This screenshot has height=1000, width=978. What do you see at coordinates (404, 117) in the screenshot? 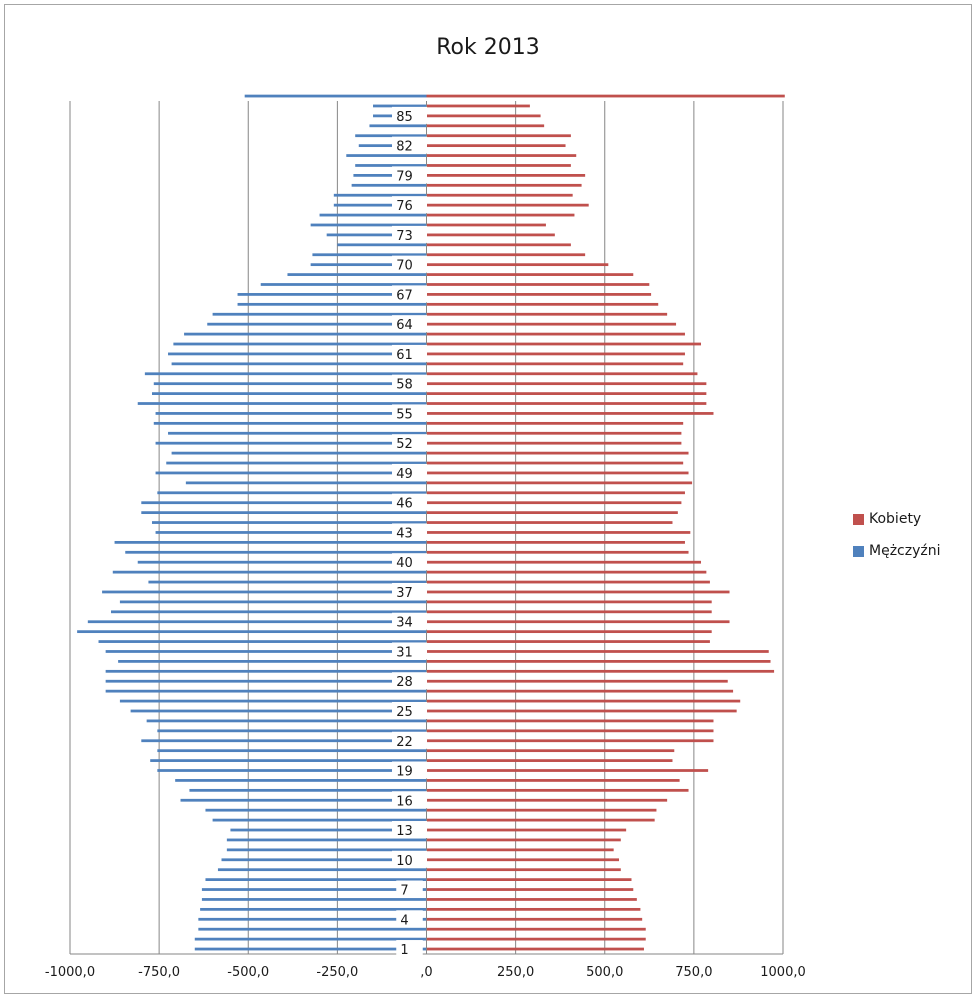
I see `y-tick-label-85: 85` at bounding box center [404, 117].